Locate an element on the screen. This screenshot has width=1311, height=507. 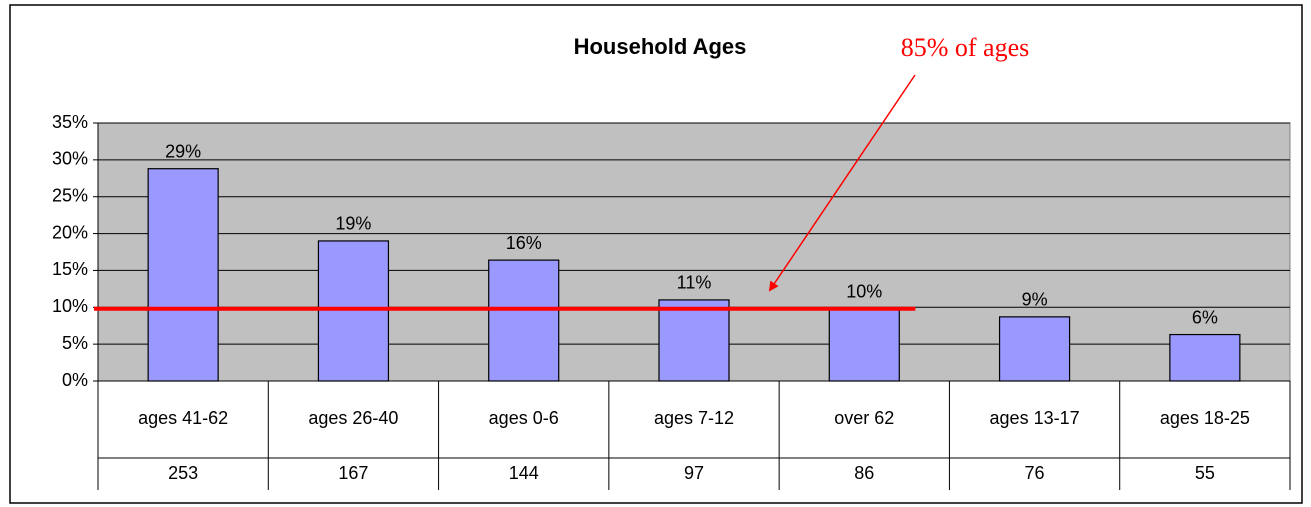
data-label: 9% is located at coordinates (1035, 300).